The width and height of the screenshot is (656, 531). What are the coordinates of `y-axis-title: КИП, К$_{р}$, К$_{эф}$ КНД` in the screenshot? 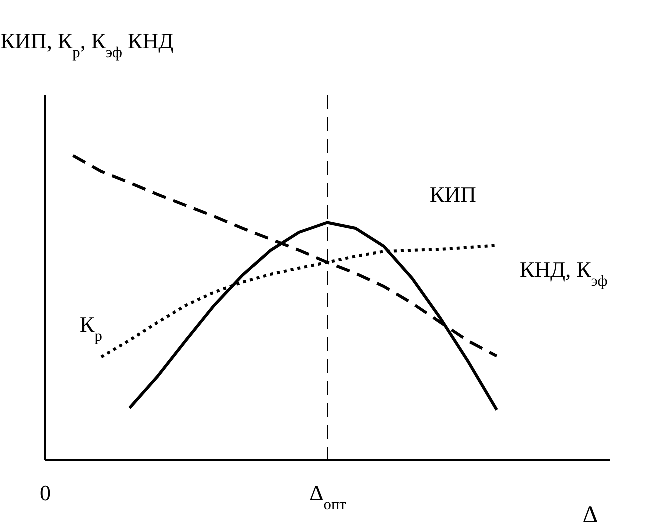 It's located at (87, 44).